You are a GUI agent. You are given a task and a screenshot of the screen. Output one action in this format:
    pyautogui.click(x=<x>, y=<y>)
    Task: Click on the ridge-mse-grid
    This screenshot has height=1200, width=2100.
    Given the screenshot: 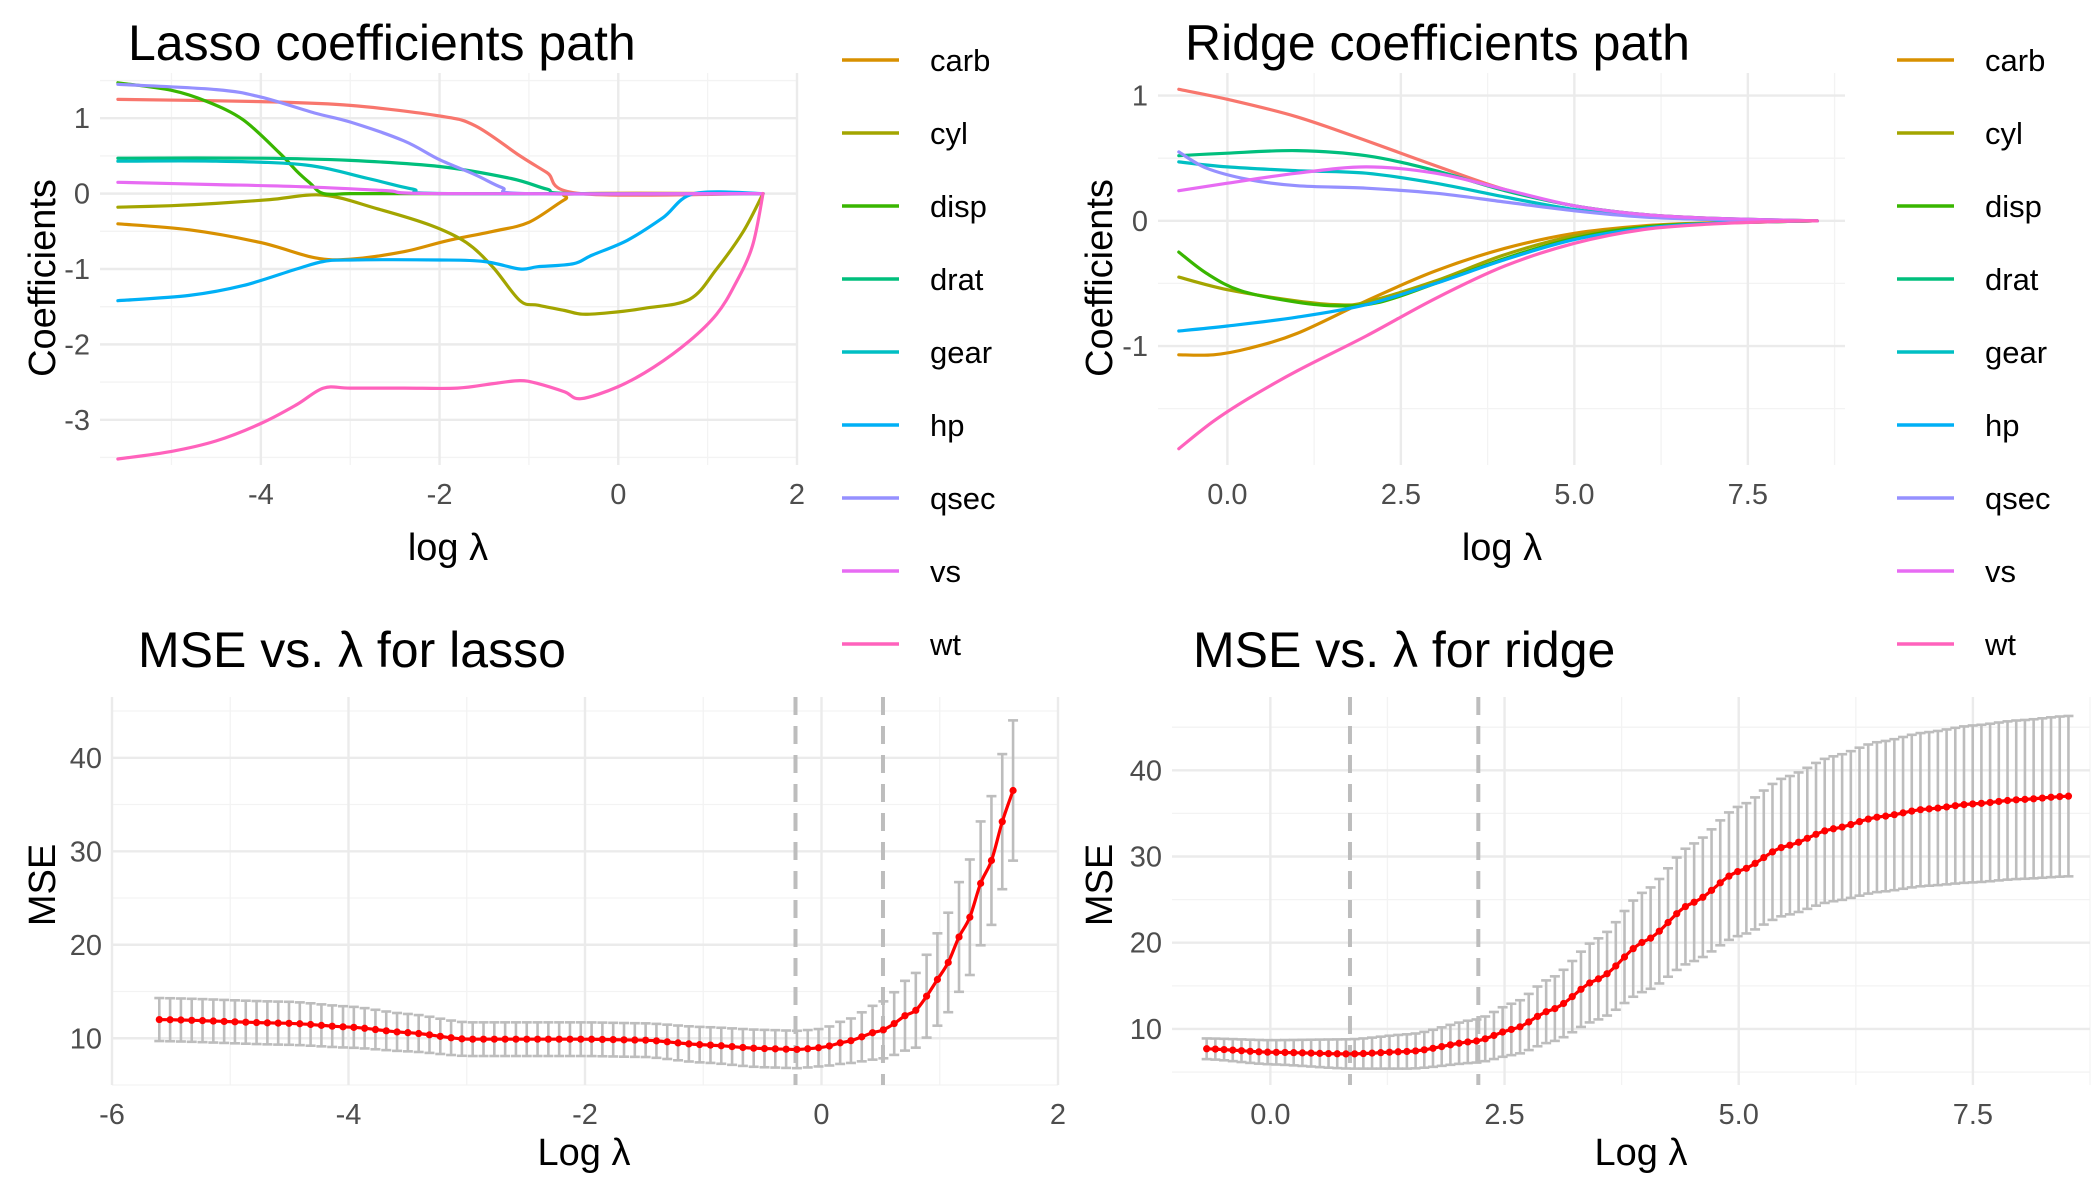 What is the action you would take?
    pyautogui.click(x=1631, y=891)
    